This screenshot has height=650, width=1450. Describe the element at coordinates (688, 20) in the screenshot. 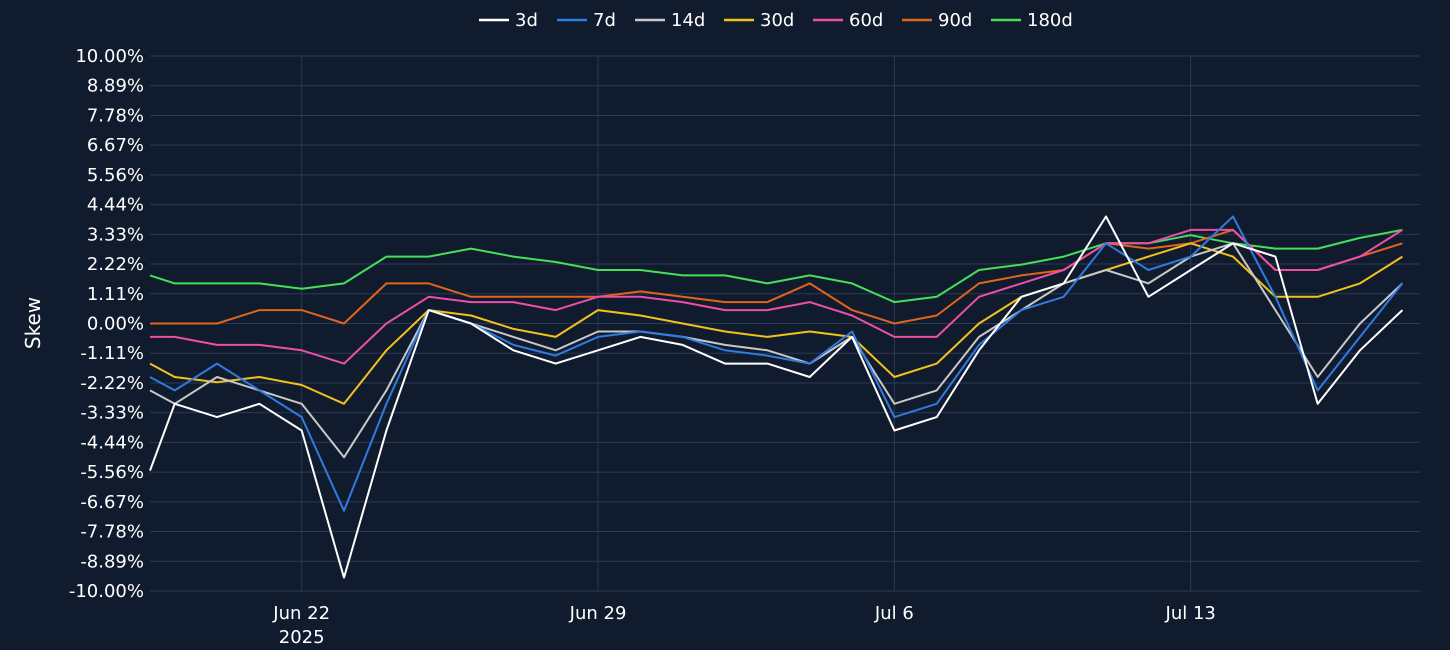

I see `legend-label-14d: 14d` at that location.